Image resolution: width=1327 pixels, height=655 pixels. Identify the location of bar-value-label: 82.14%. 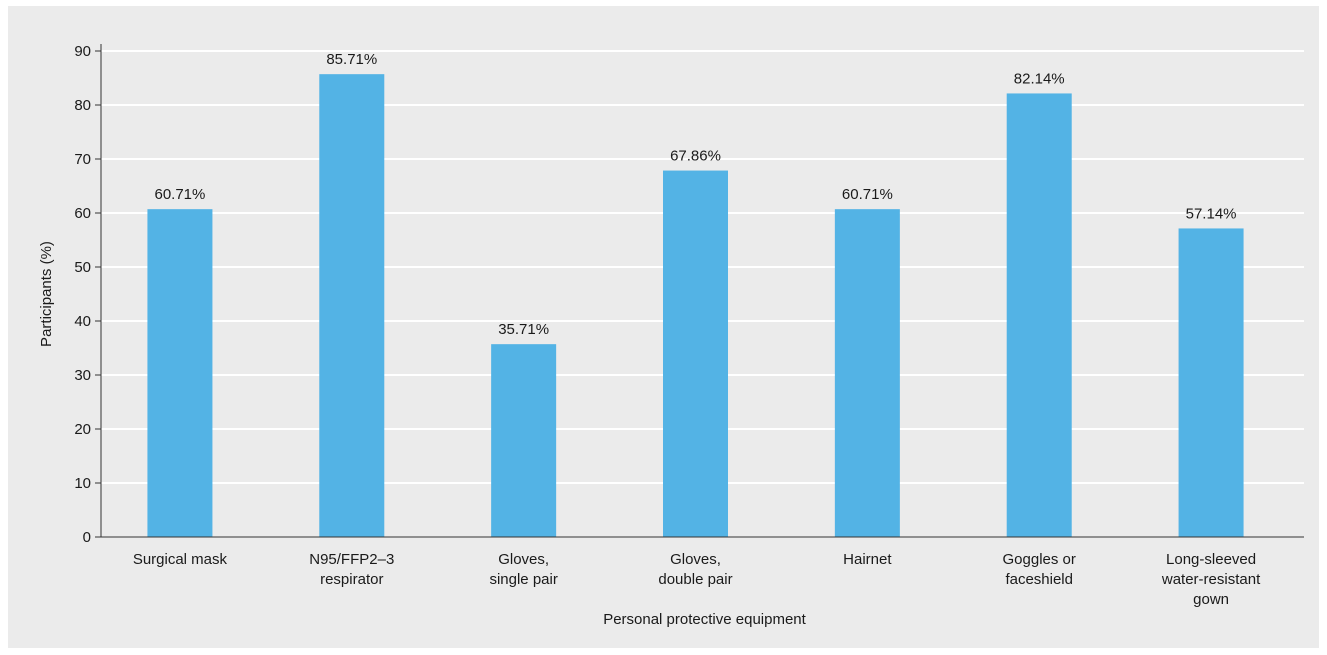
(1039, 78).